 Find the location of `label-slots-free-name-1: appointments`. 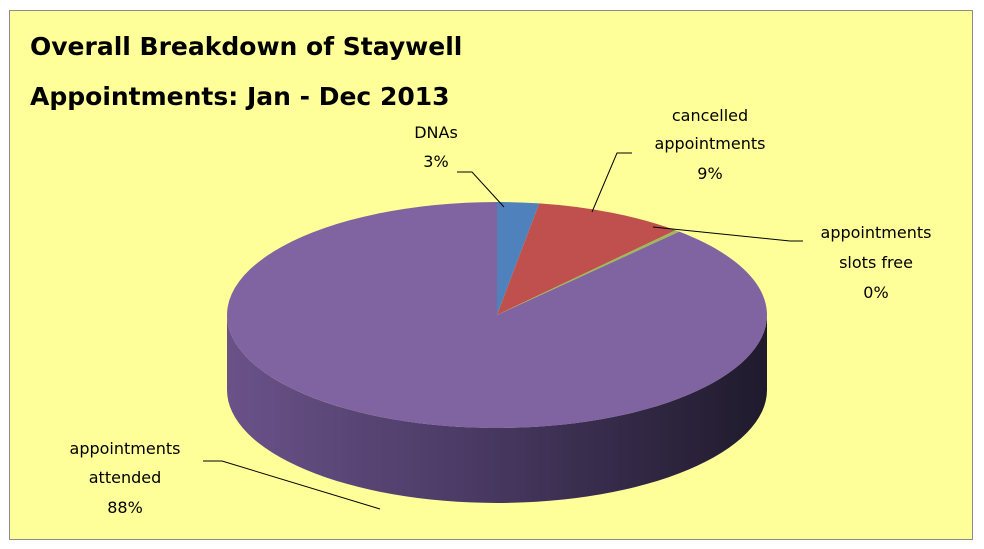

label-slots-free-name-1: appointments is located at coordinates (876, 232).